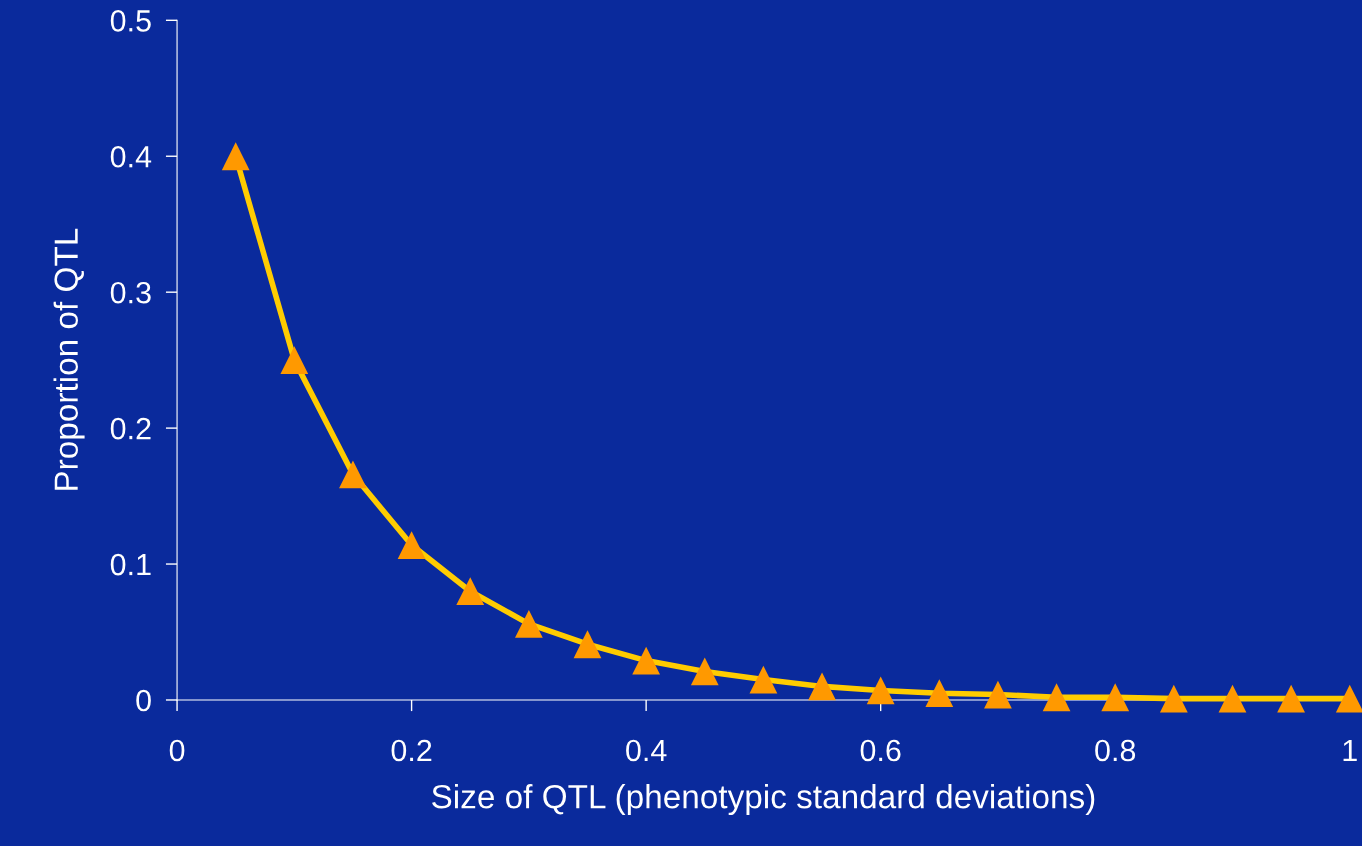  What do you see at coordinates (69, 359) in the screenshot?
I see `y-axis-title: Proportion of QTL` at bounding box center [69, 359].